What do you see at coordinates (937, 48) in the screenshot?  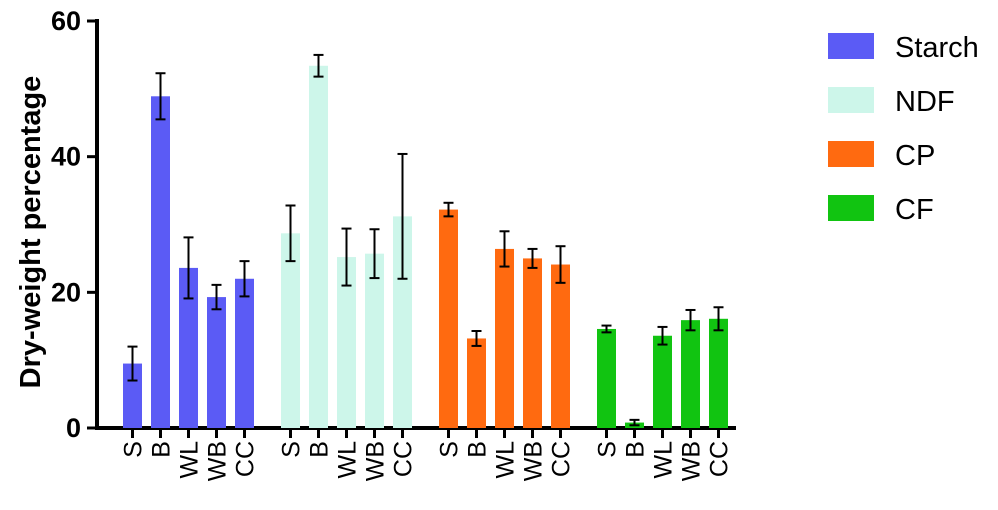 I see `legend-label: Starch` at bounding box center [937, 48].